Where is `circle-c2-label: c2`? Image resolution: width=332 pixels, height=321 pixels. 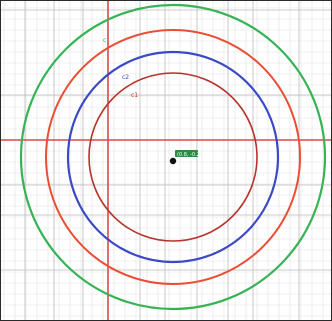 circle-c2-label: c2 is located at coordinates (125, 77).